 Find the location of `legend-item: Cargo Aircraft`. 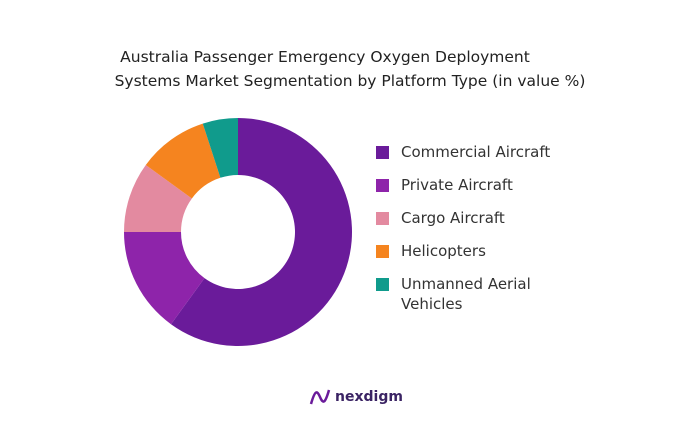

legend-item: Cargo Aircraft is located at coordinates (476, 218).